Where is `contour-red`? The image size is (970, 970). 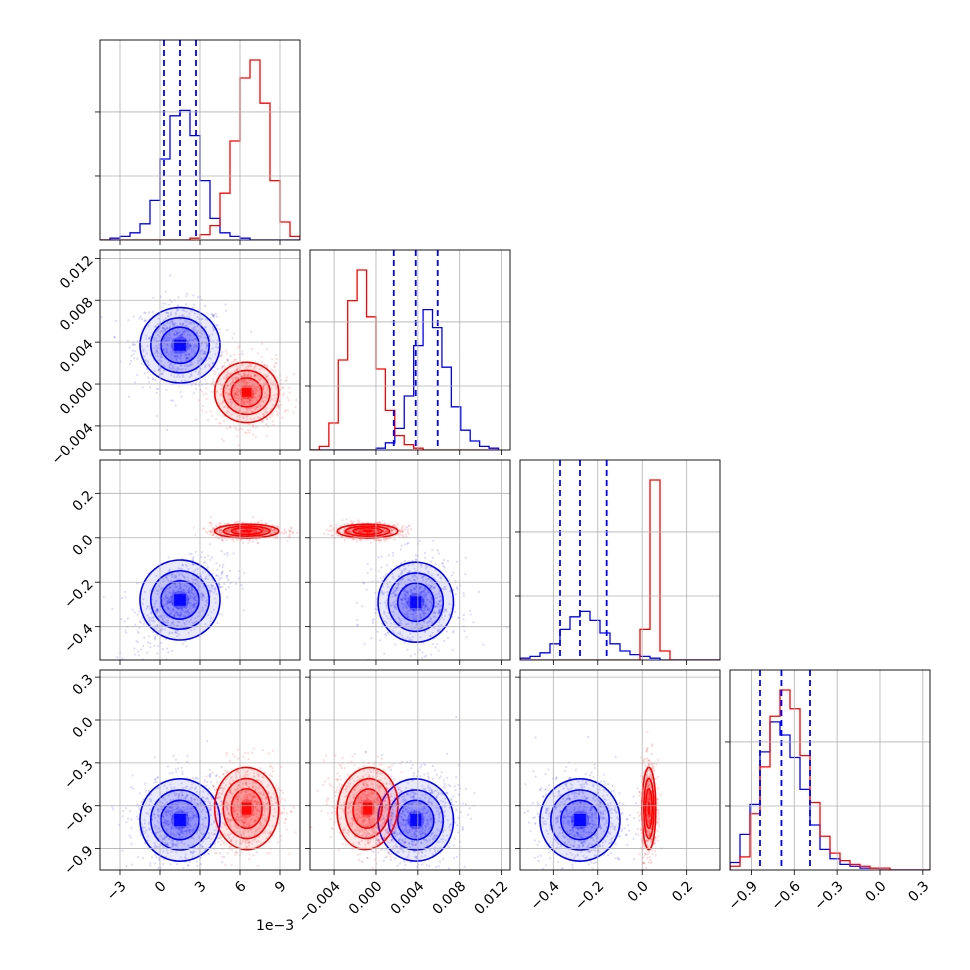 contour-red is located at coordinates (246, 392).